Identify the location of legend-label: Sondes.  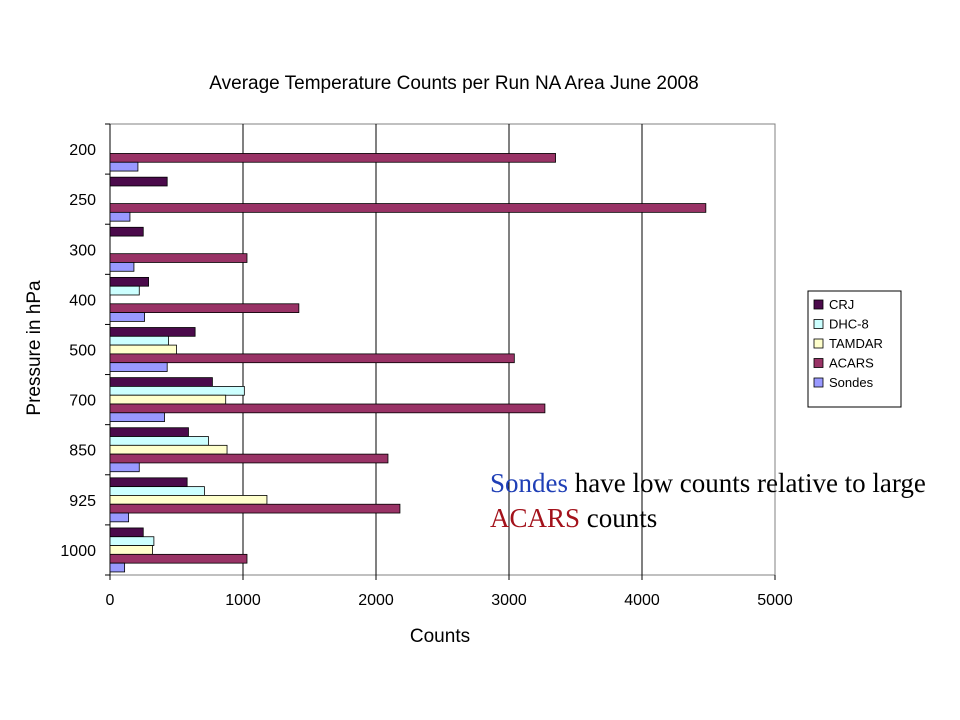
(851, 382).